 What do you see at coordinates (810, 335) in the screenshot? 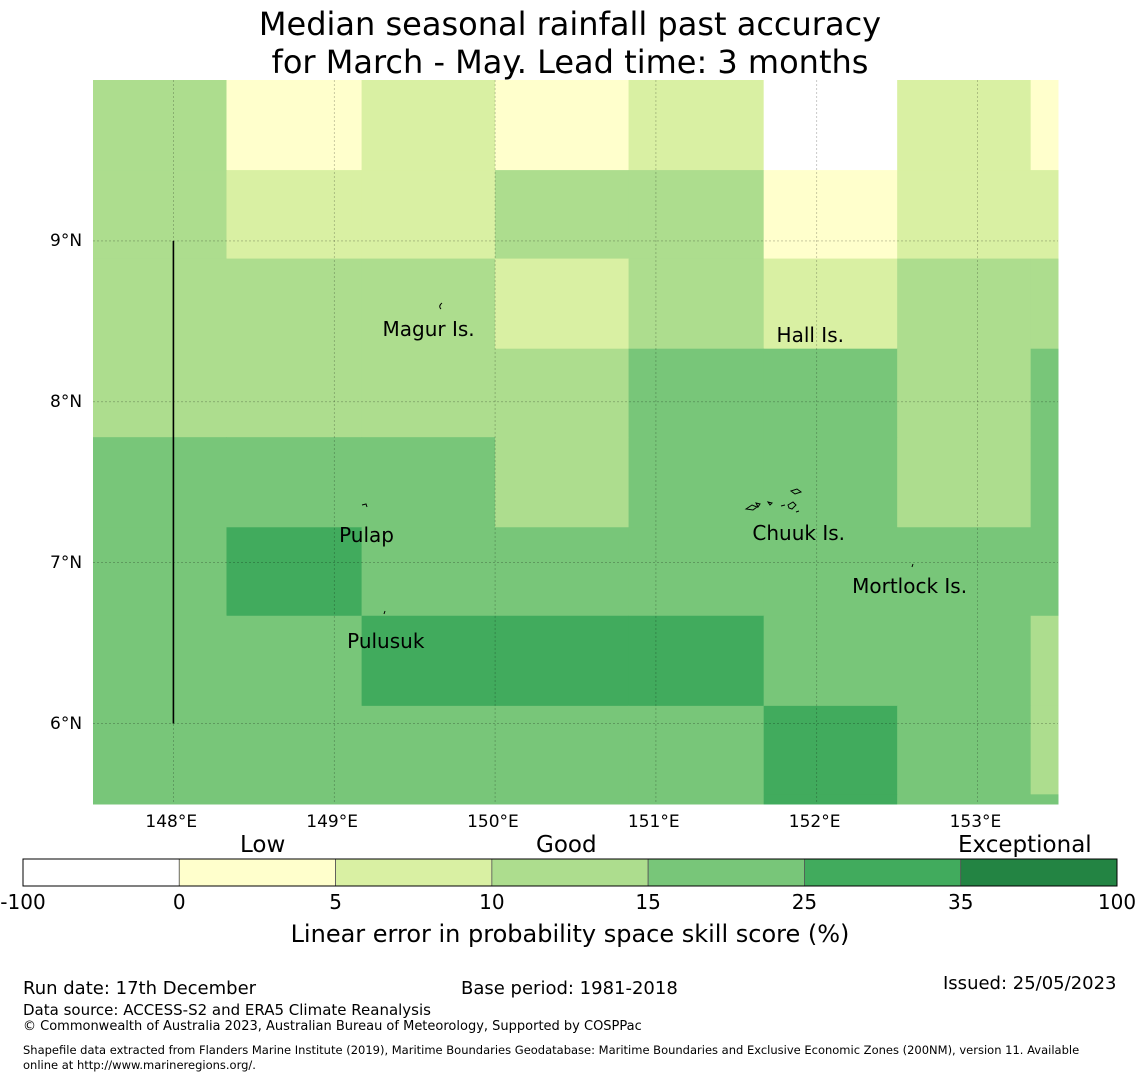
I see `place-label: Hall Is.` at bounding box center [810, 335].